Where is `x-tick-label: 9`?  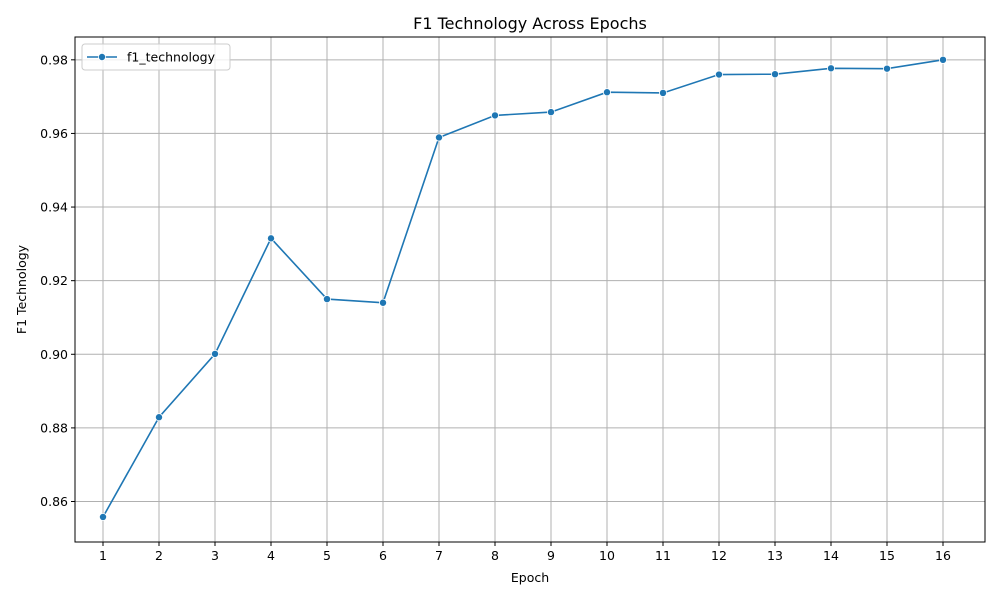
x-tick-label: 9 is located at coordinates (551, 555).